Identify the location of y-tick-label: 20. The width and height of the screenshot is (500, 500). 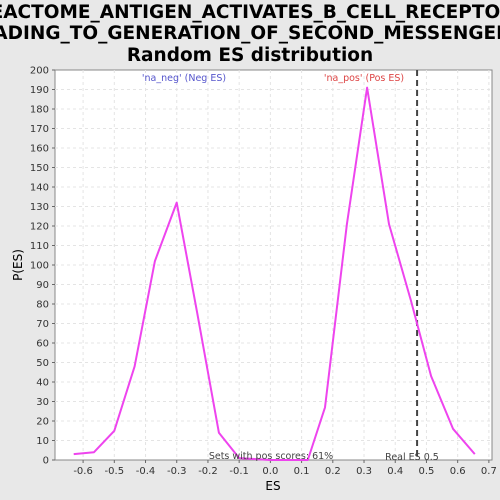
(42, 422).